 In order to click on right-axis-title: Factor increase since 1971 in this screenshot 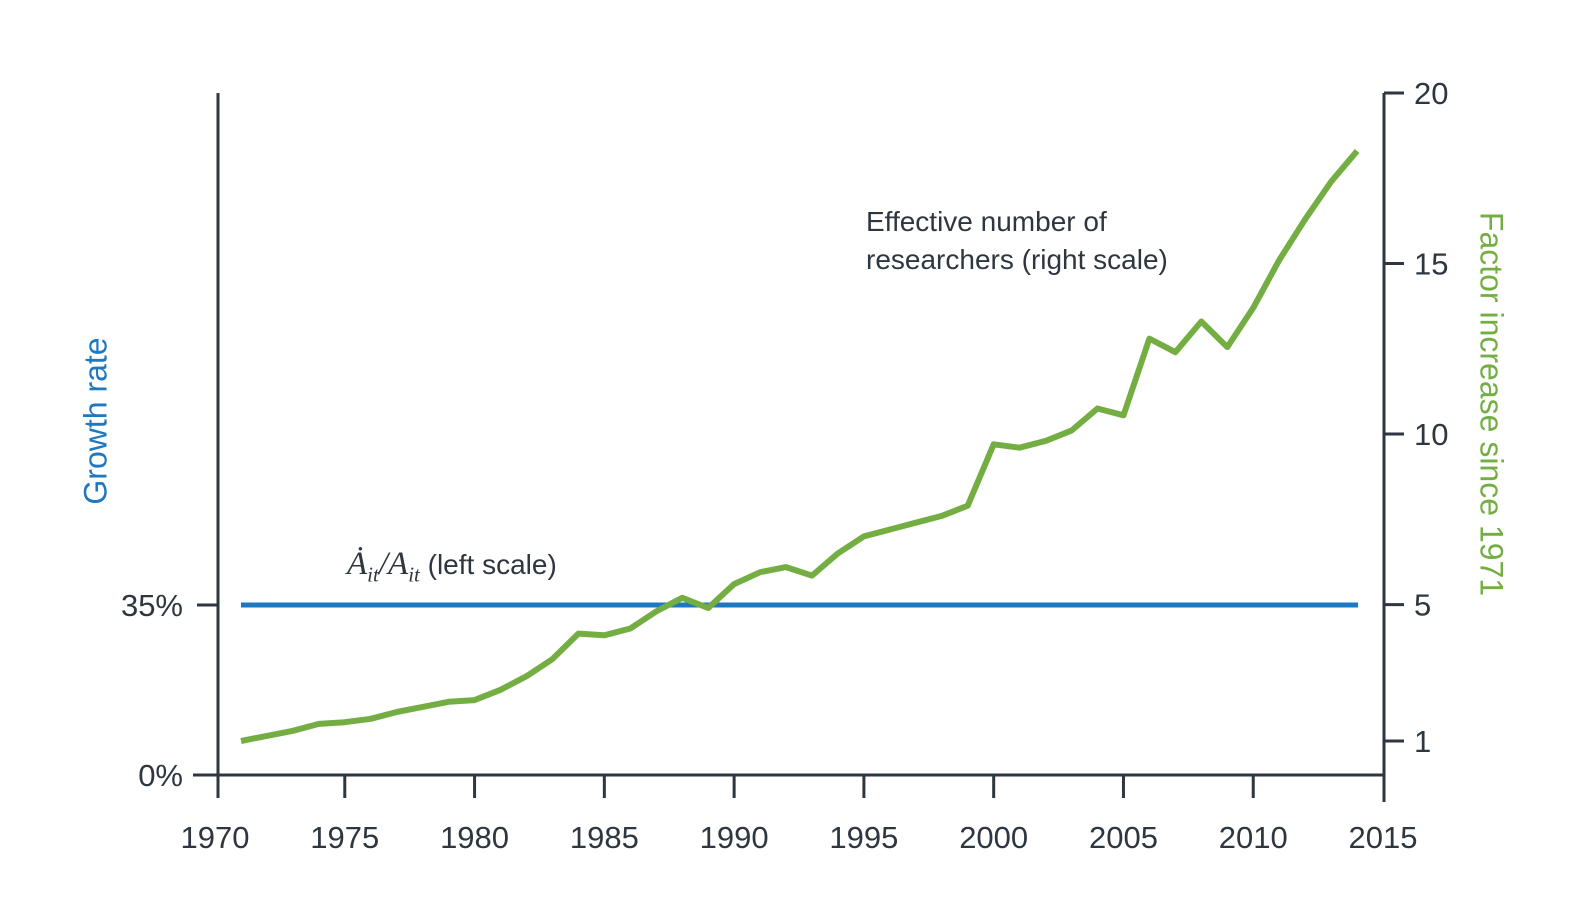, I will do `click(1491, 404)`.